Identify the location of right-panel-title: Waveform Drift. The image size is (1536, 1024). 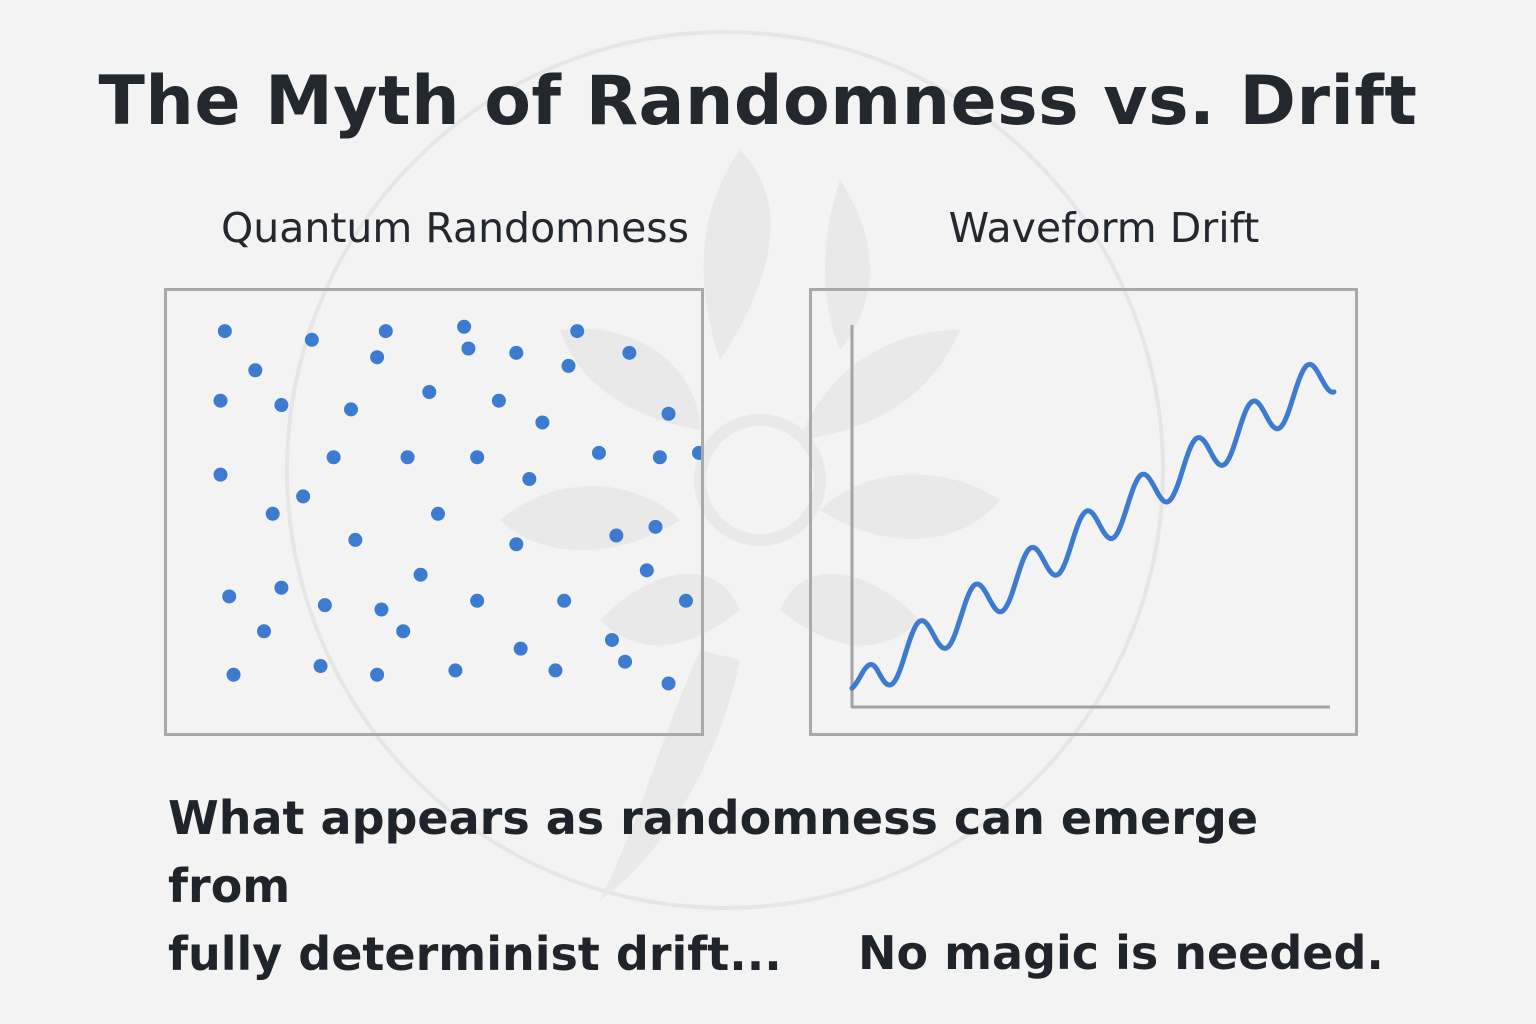
(1104, 228).